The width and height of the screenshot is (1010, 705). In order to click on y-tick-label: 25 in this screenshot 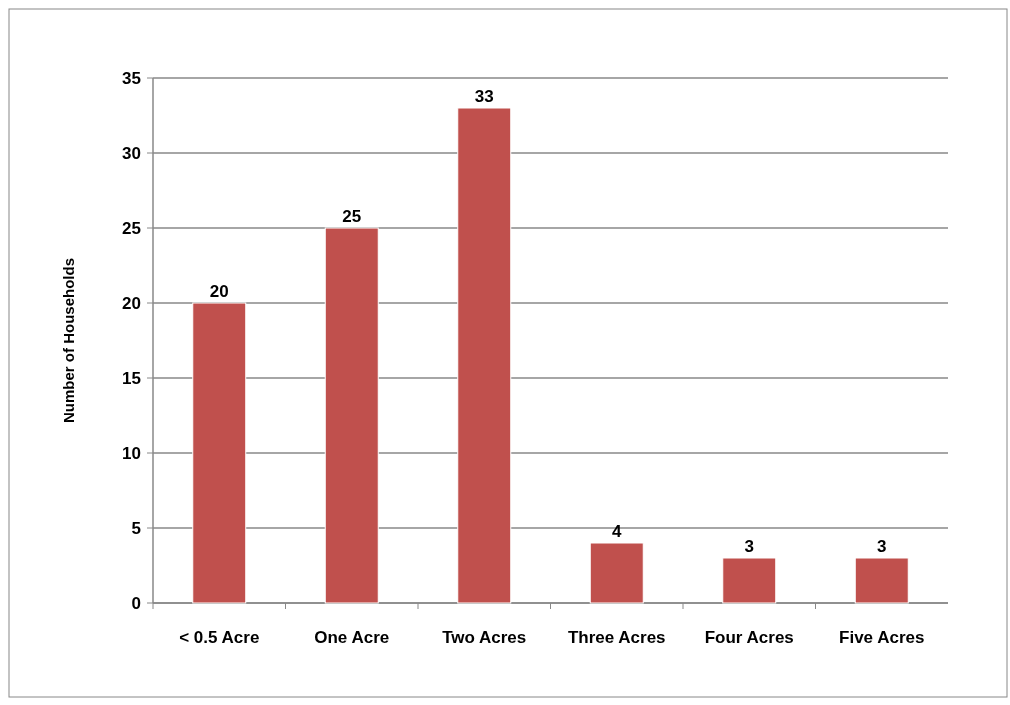, I will do `click(131, 228)`.